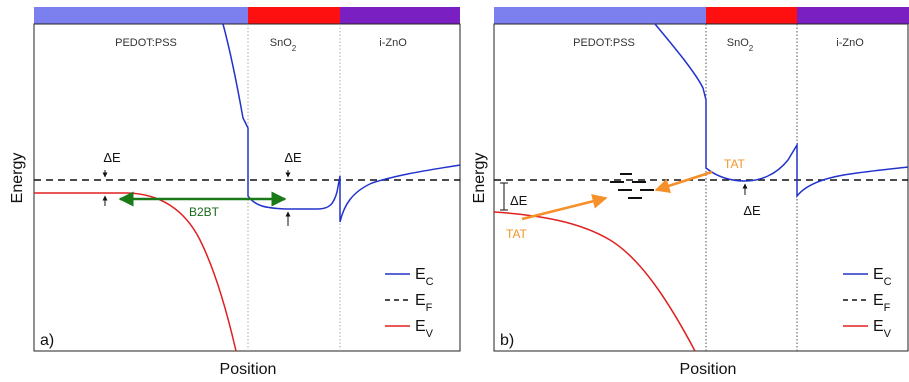 This screenshot has height=382, width=909. What do you see at coordinates (882, 277) in the screenshot?
I see `legend-ec-label-b: EC` at bounding box center [882, 277].